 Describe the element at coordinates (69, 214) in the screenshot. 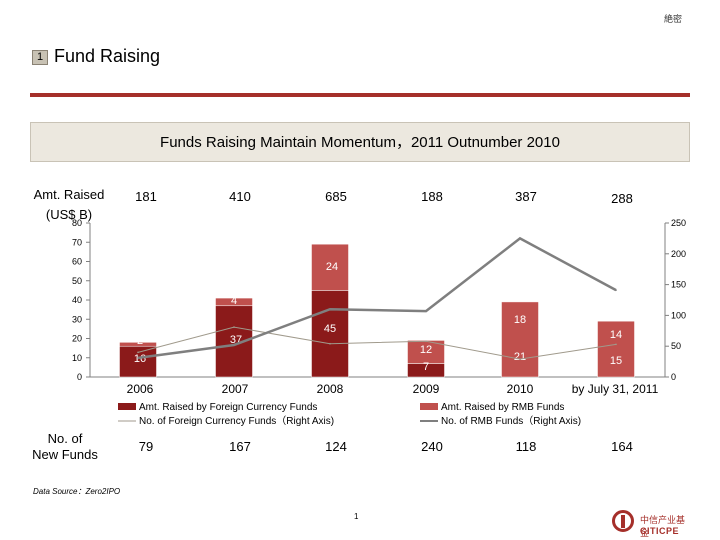

I see `amount-raised-label-line2: (US$ B)` at that location.